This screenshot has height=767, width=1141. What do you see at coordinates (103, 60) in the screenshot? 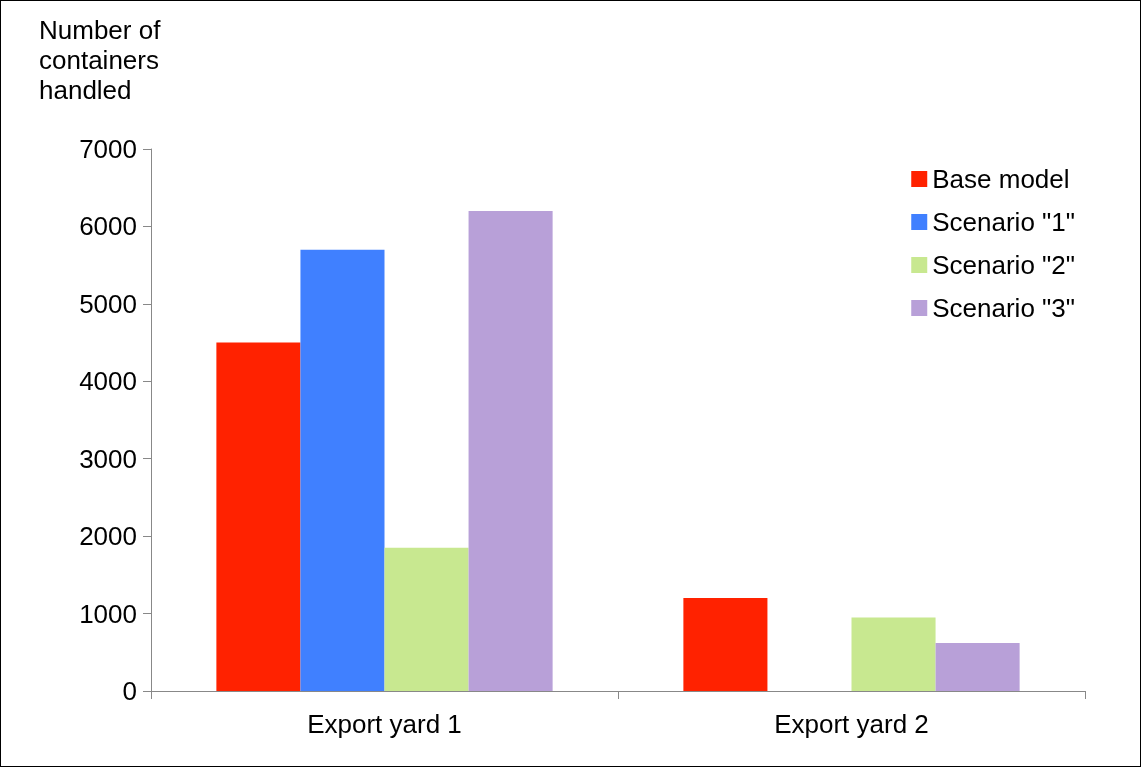
I see `y-axis-title: Number of containers handled` at bounding box center [103, 60].